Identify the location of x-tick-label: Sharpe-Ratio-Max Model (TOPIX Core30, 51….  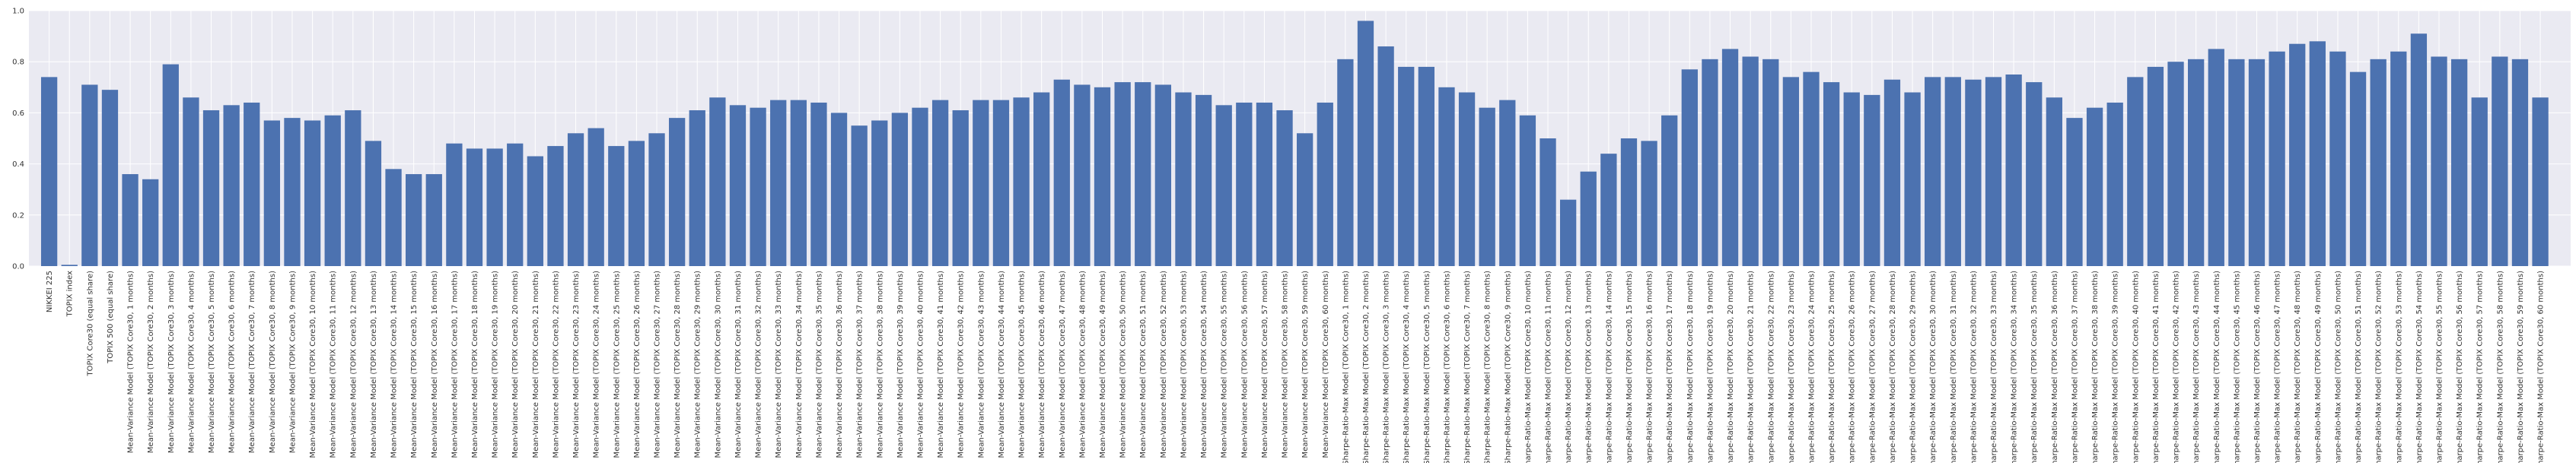
(2359, 367).